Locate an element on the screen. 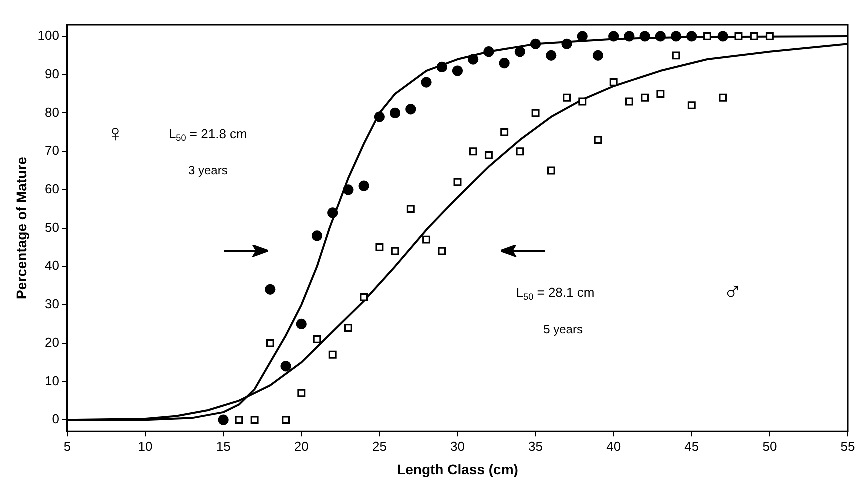  annotation: ♀ is located at coordinates (115, 134).